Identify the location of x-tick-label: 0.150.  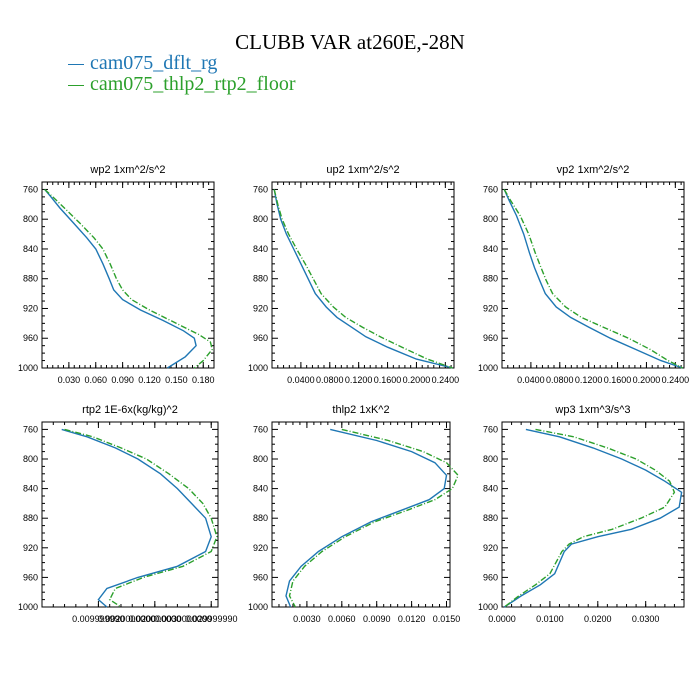
(176, 380).